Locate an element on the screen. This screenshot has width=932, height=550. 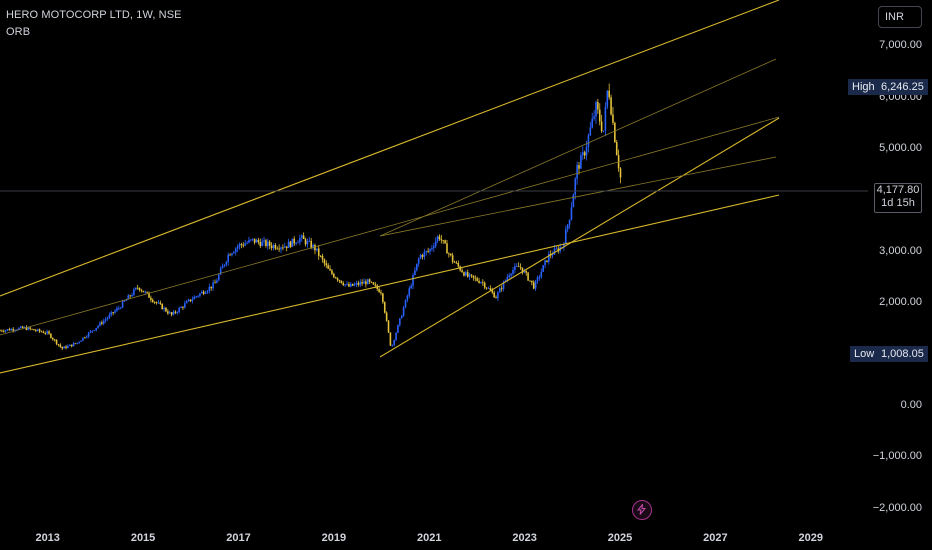
low-value-tag: 1,008.05 is located at coordinates (902, 354).